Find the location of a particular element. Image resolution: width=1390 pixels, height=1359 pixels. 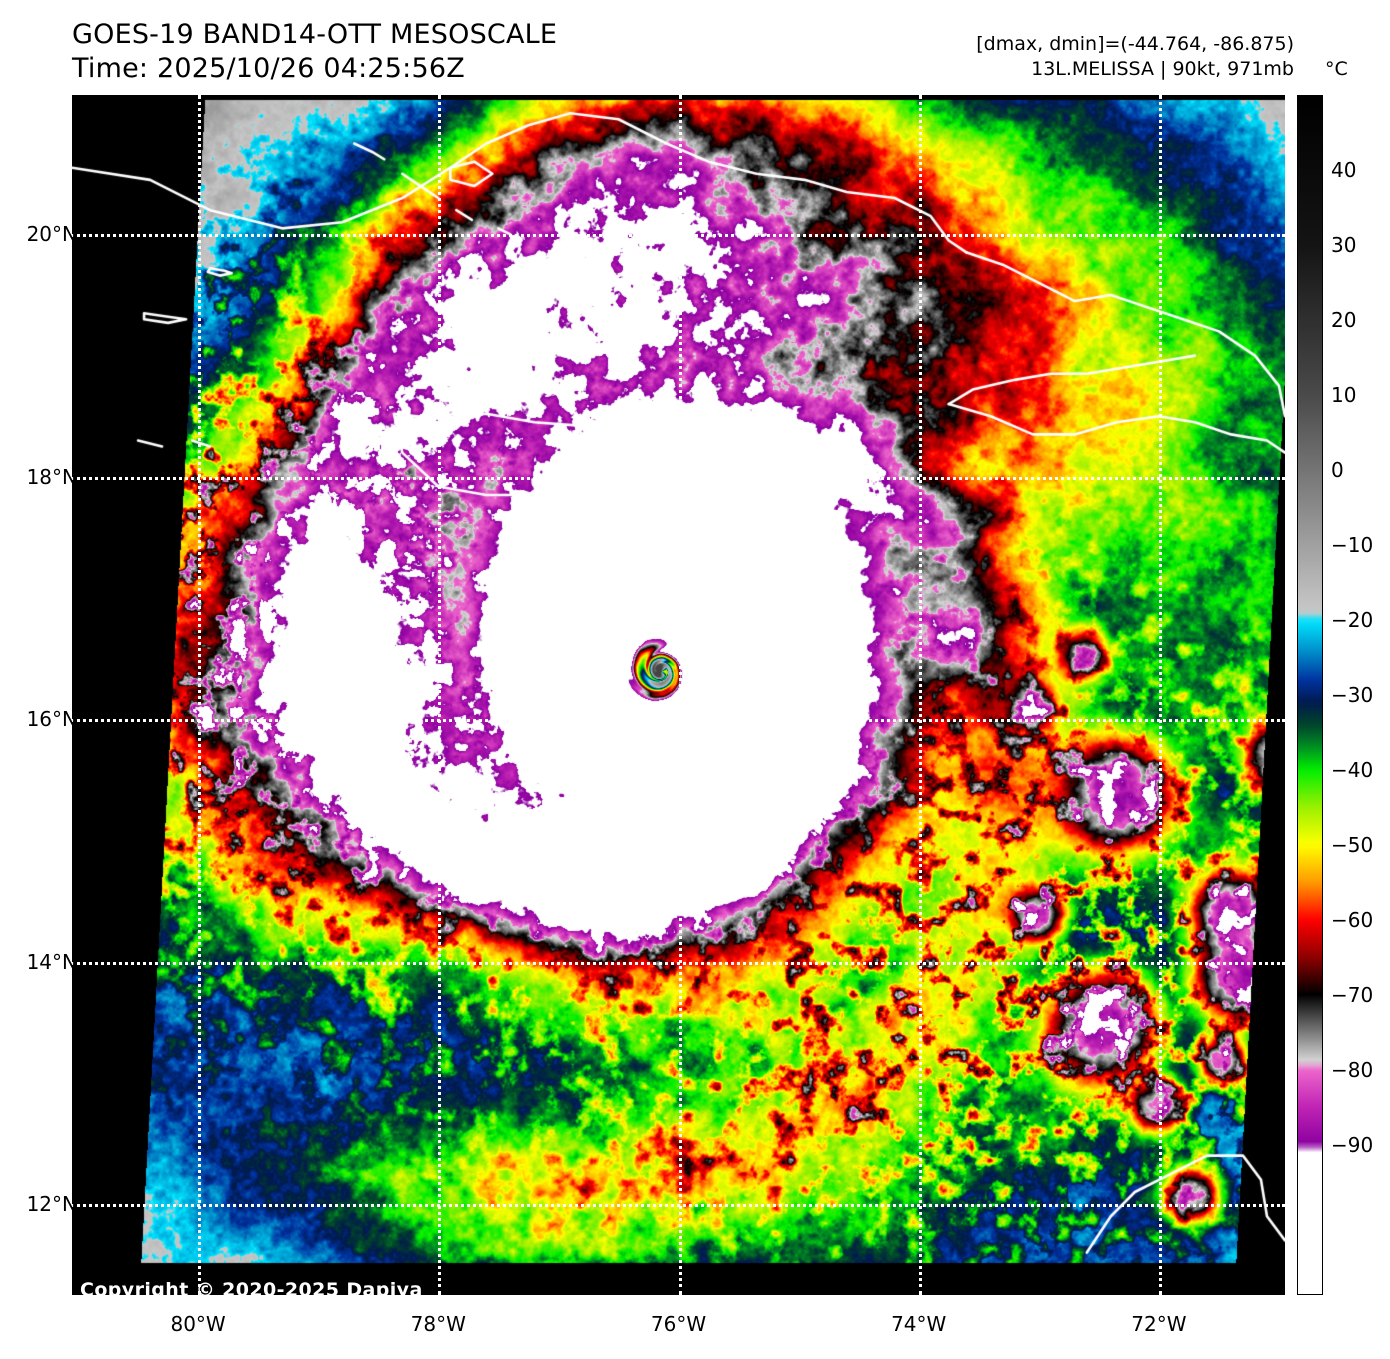

dmax-dmin-label: [dmax, dmin]=(-44.764, -86.875) is located at coordinates (1135, 44).